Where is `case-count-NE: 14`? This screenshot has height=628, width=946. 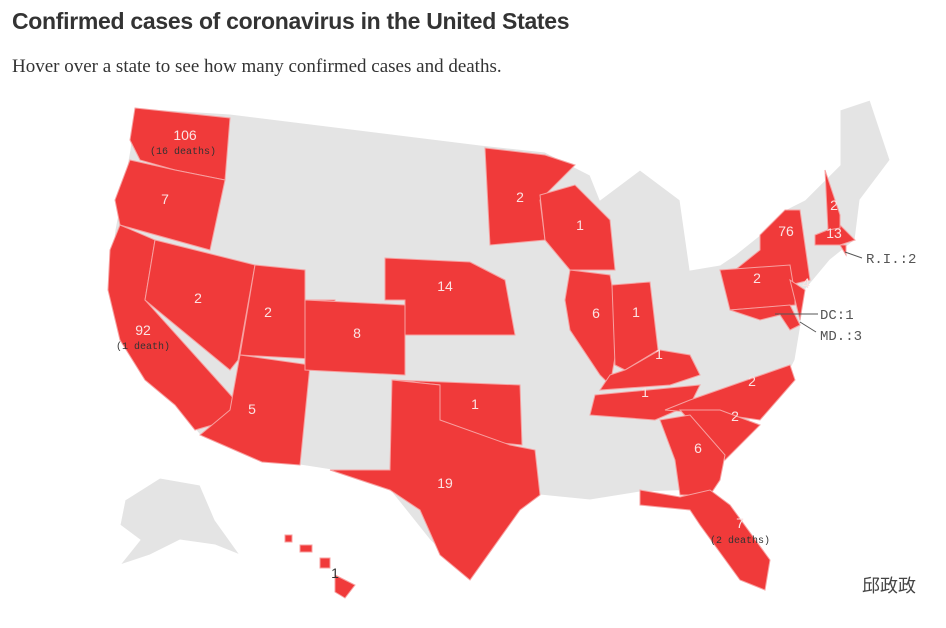
case-count-NE: 14 is located at coordinates (445, 286).